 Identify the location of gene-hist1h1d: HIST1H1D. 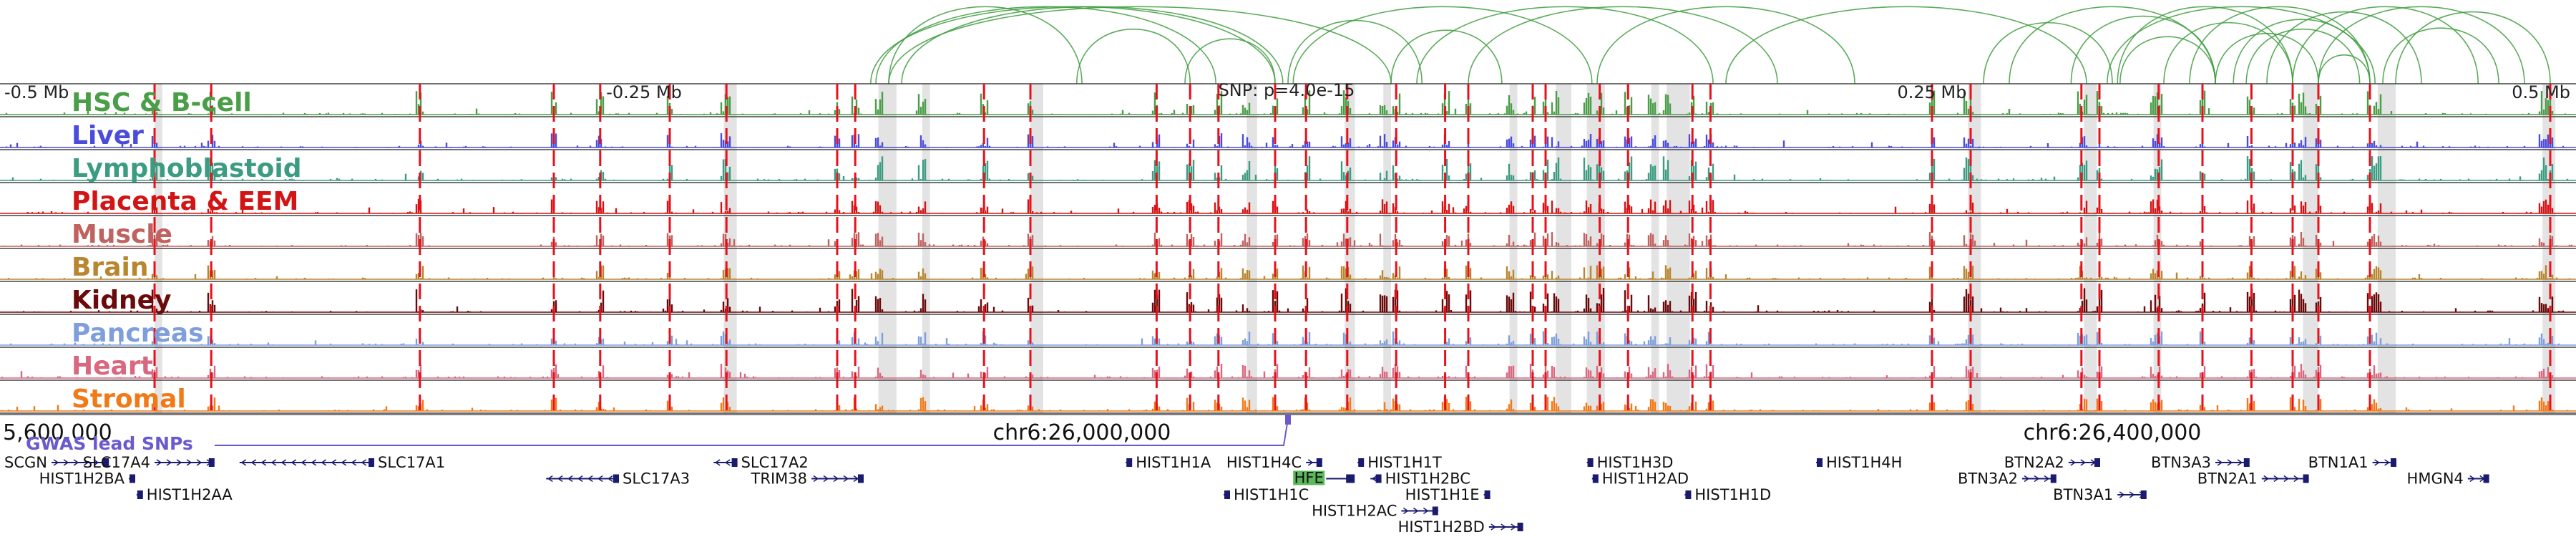
(1727, 494).